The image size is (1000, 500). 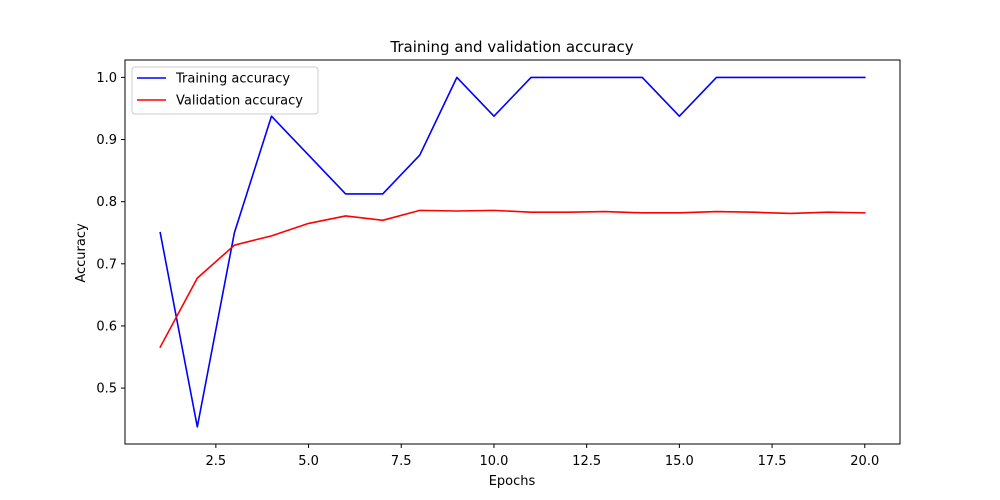 I want to click on y-axis-ticks: 0.5 0.6 0.7 0.8 0.9 1.0, so click(x=110, y=234).